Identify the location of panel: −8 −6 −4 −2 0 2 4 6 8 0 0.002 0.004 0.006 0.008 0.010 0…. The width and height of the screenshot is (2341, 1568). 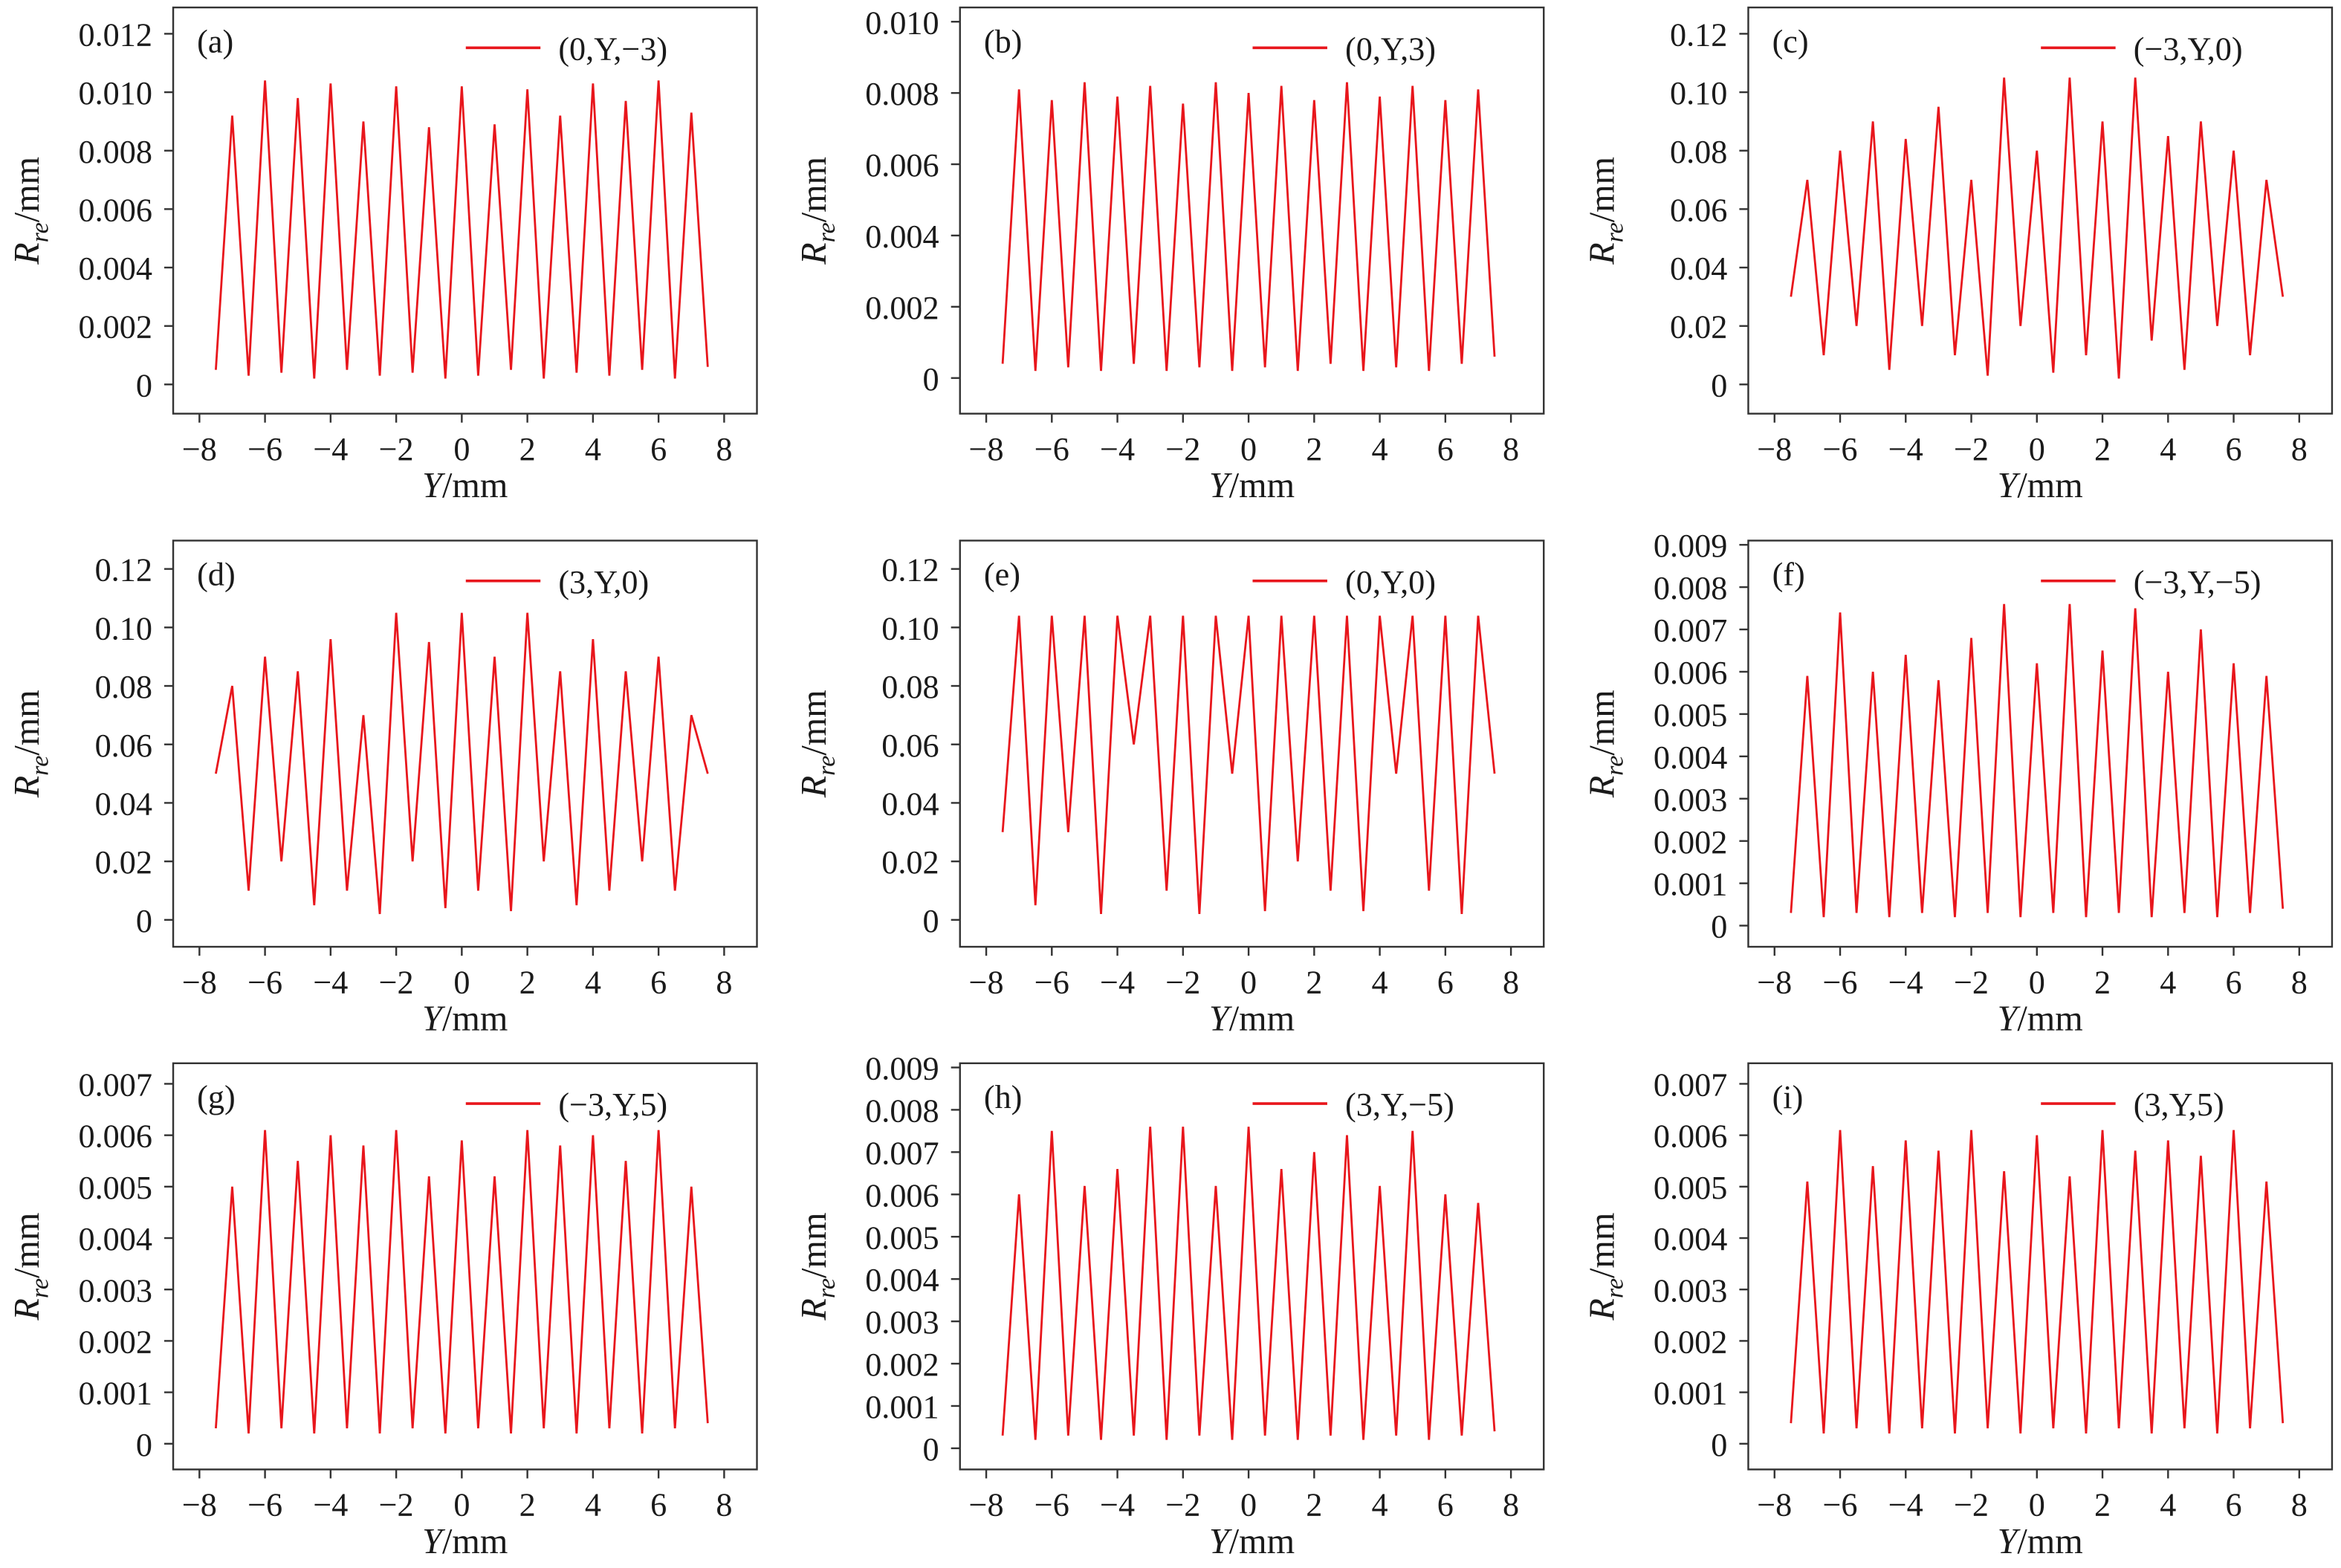
(382, 255).